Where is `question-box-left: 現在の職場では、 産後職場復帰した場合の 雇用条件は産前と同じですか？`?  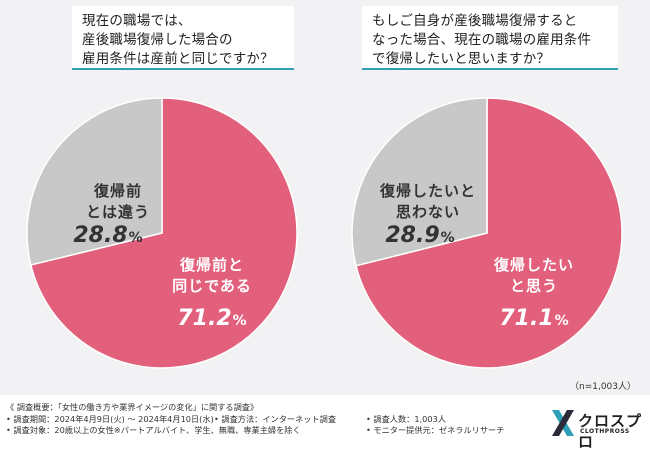 question-box-left: 現在の職場では、 産後職場復帰した場合の 雇用条件は産前と同じですか？ is located at coordinates (183, 38).